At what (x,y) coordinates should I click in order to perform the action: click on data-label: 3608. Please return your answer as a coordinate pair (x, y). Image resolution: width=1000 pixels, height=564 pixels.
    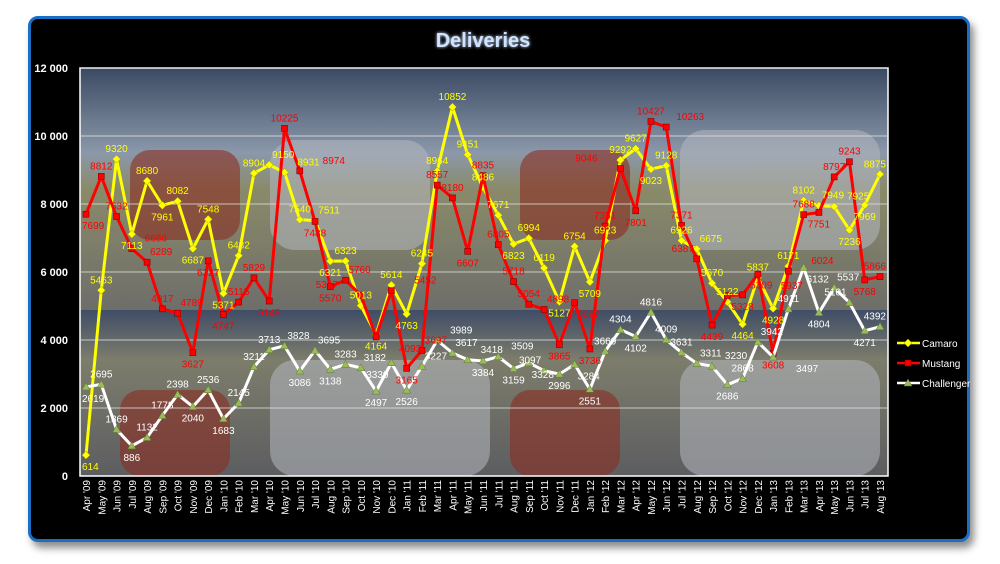
    Looking at the image, I should click on (773, 365).